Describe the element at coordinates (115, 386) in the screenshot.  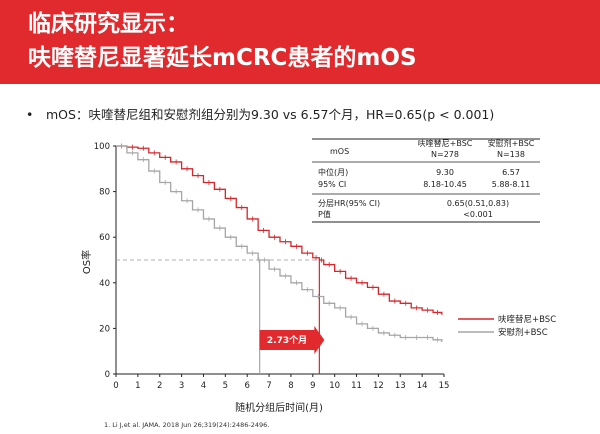
I see `x-tick-label: 0` at that location.